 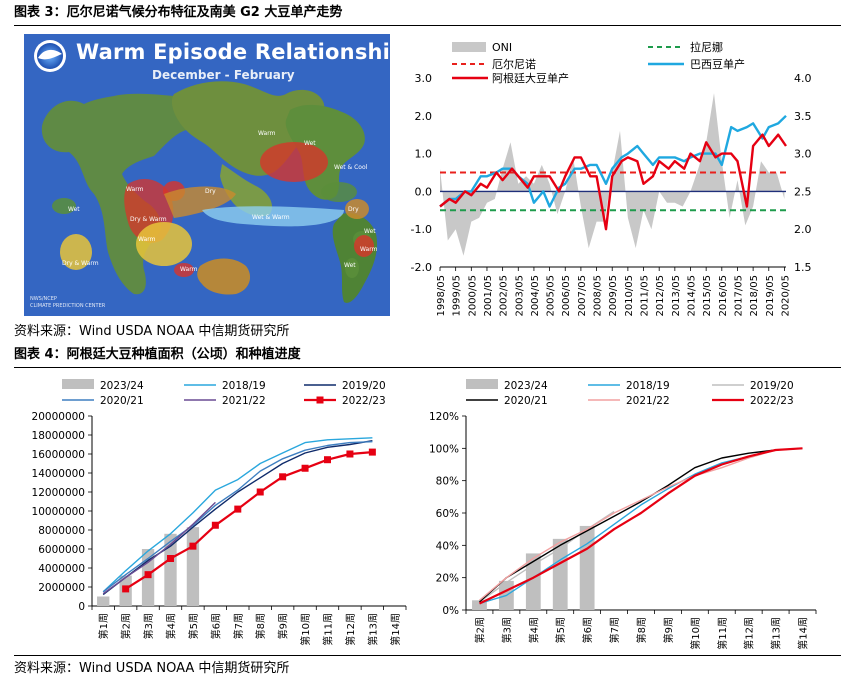 What do you see at coordinates (61, 569) in the screenshot?
I see `y-tick-label: 4000000` at bounding box center [61, 569].